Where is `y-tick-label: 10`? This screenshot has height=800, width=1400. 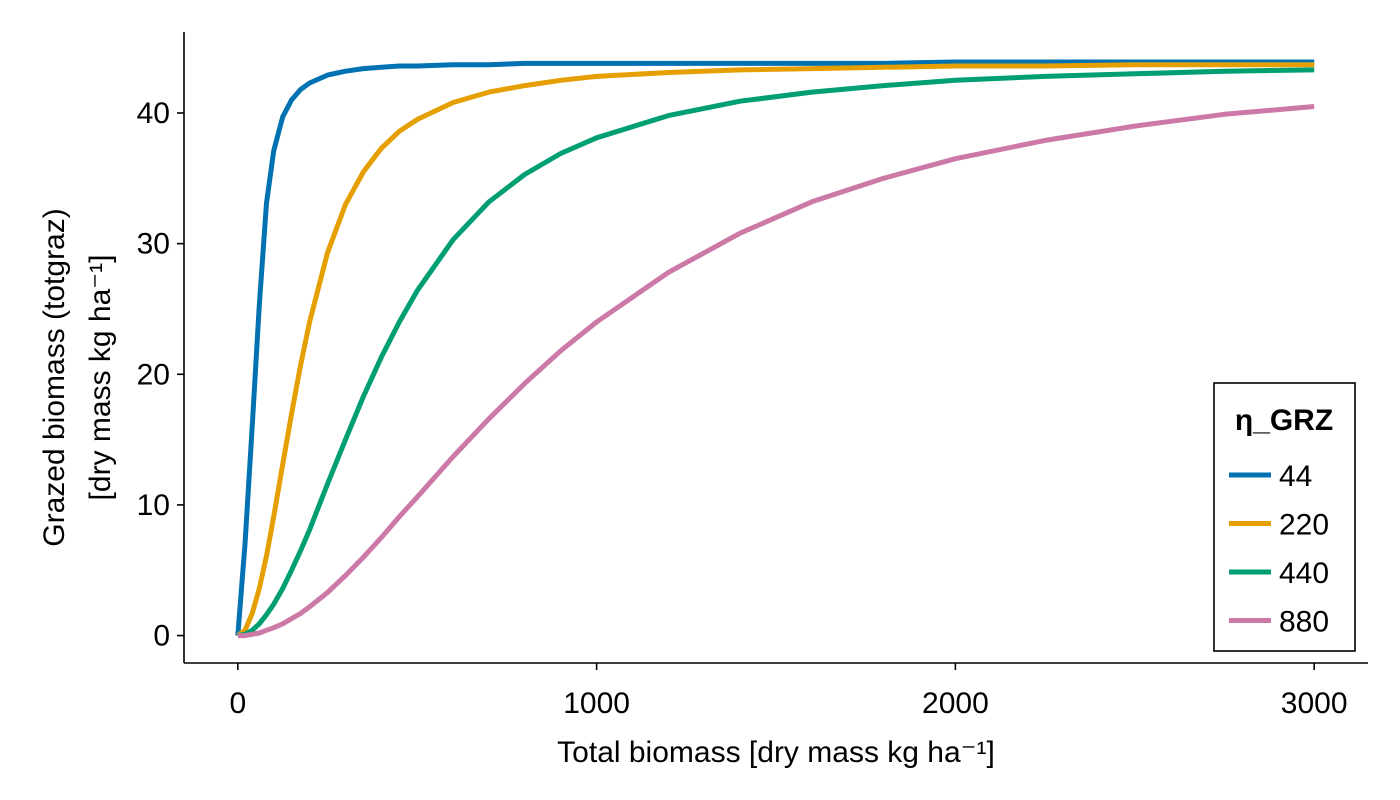 y-tick-label: 10 is located at coordinates (153, 505).